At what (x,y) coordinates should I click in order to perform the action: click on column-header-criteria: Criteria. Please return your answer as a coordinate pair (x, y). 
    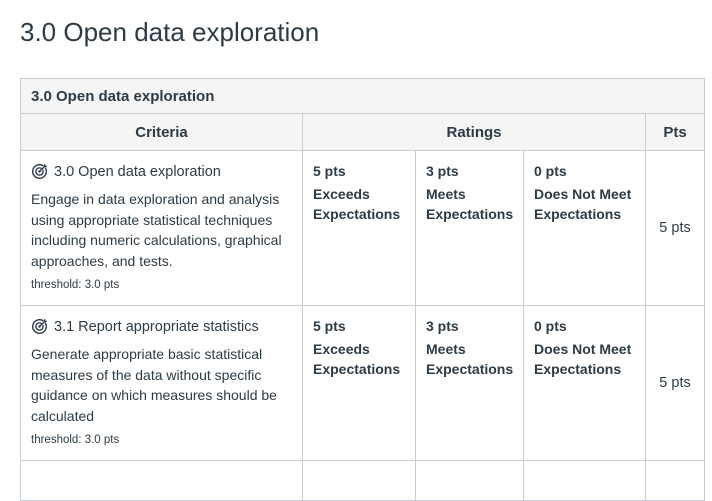
    Looking at the image, I should click on (161, 132).